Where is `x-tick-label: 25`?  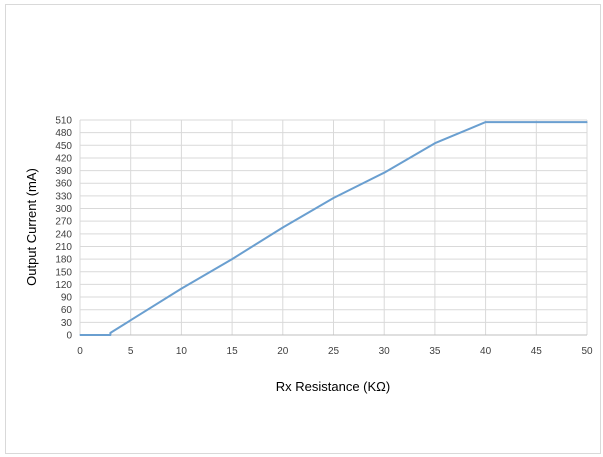
x-tick-label: 25 is located at coordinates (334, 351).